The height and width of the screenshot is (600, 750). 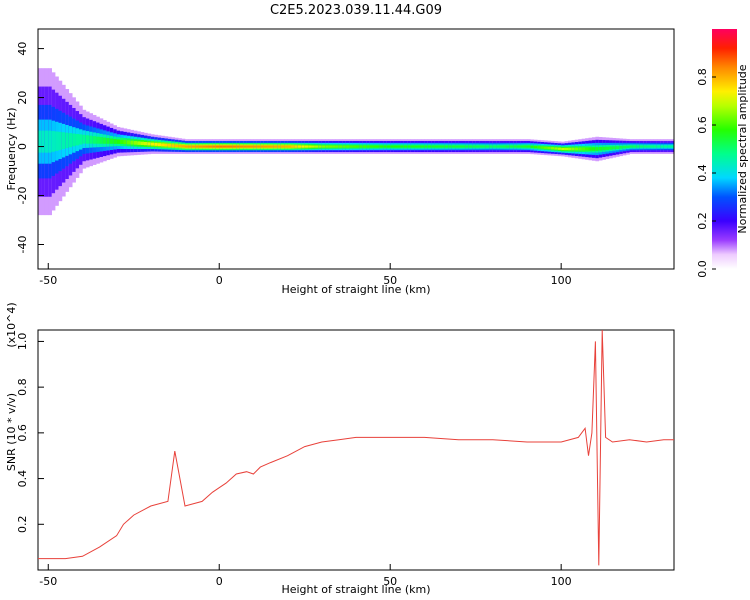 What do you see at coordinates (702, 125) in the screenshot?
I see `colorbar-tick-label: 0.6` at bounding box center [702, 125].